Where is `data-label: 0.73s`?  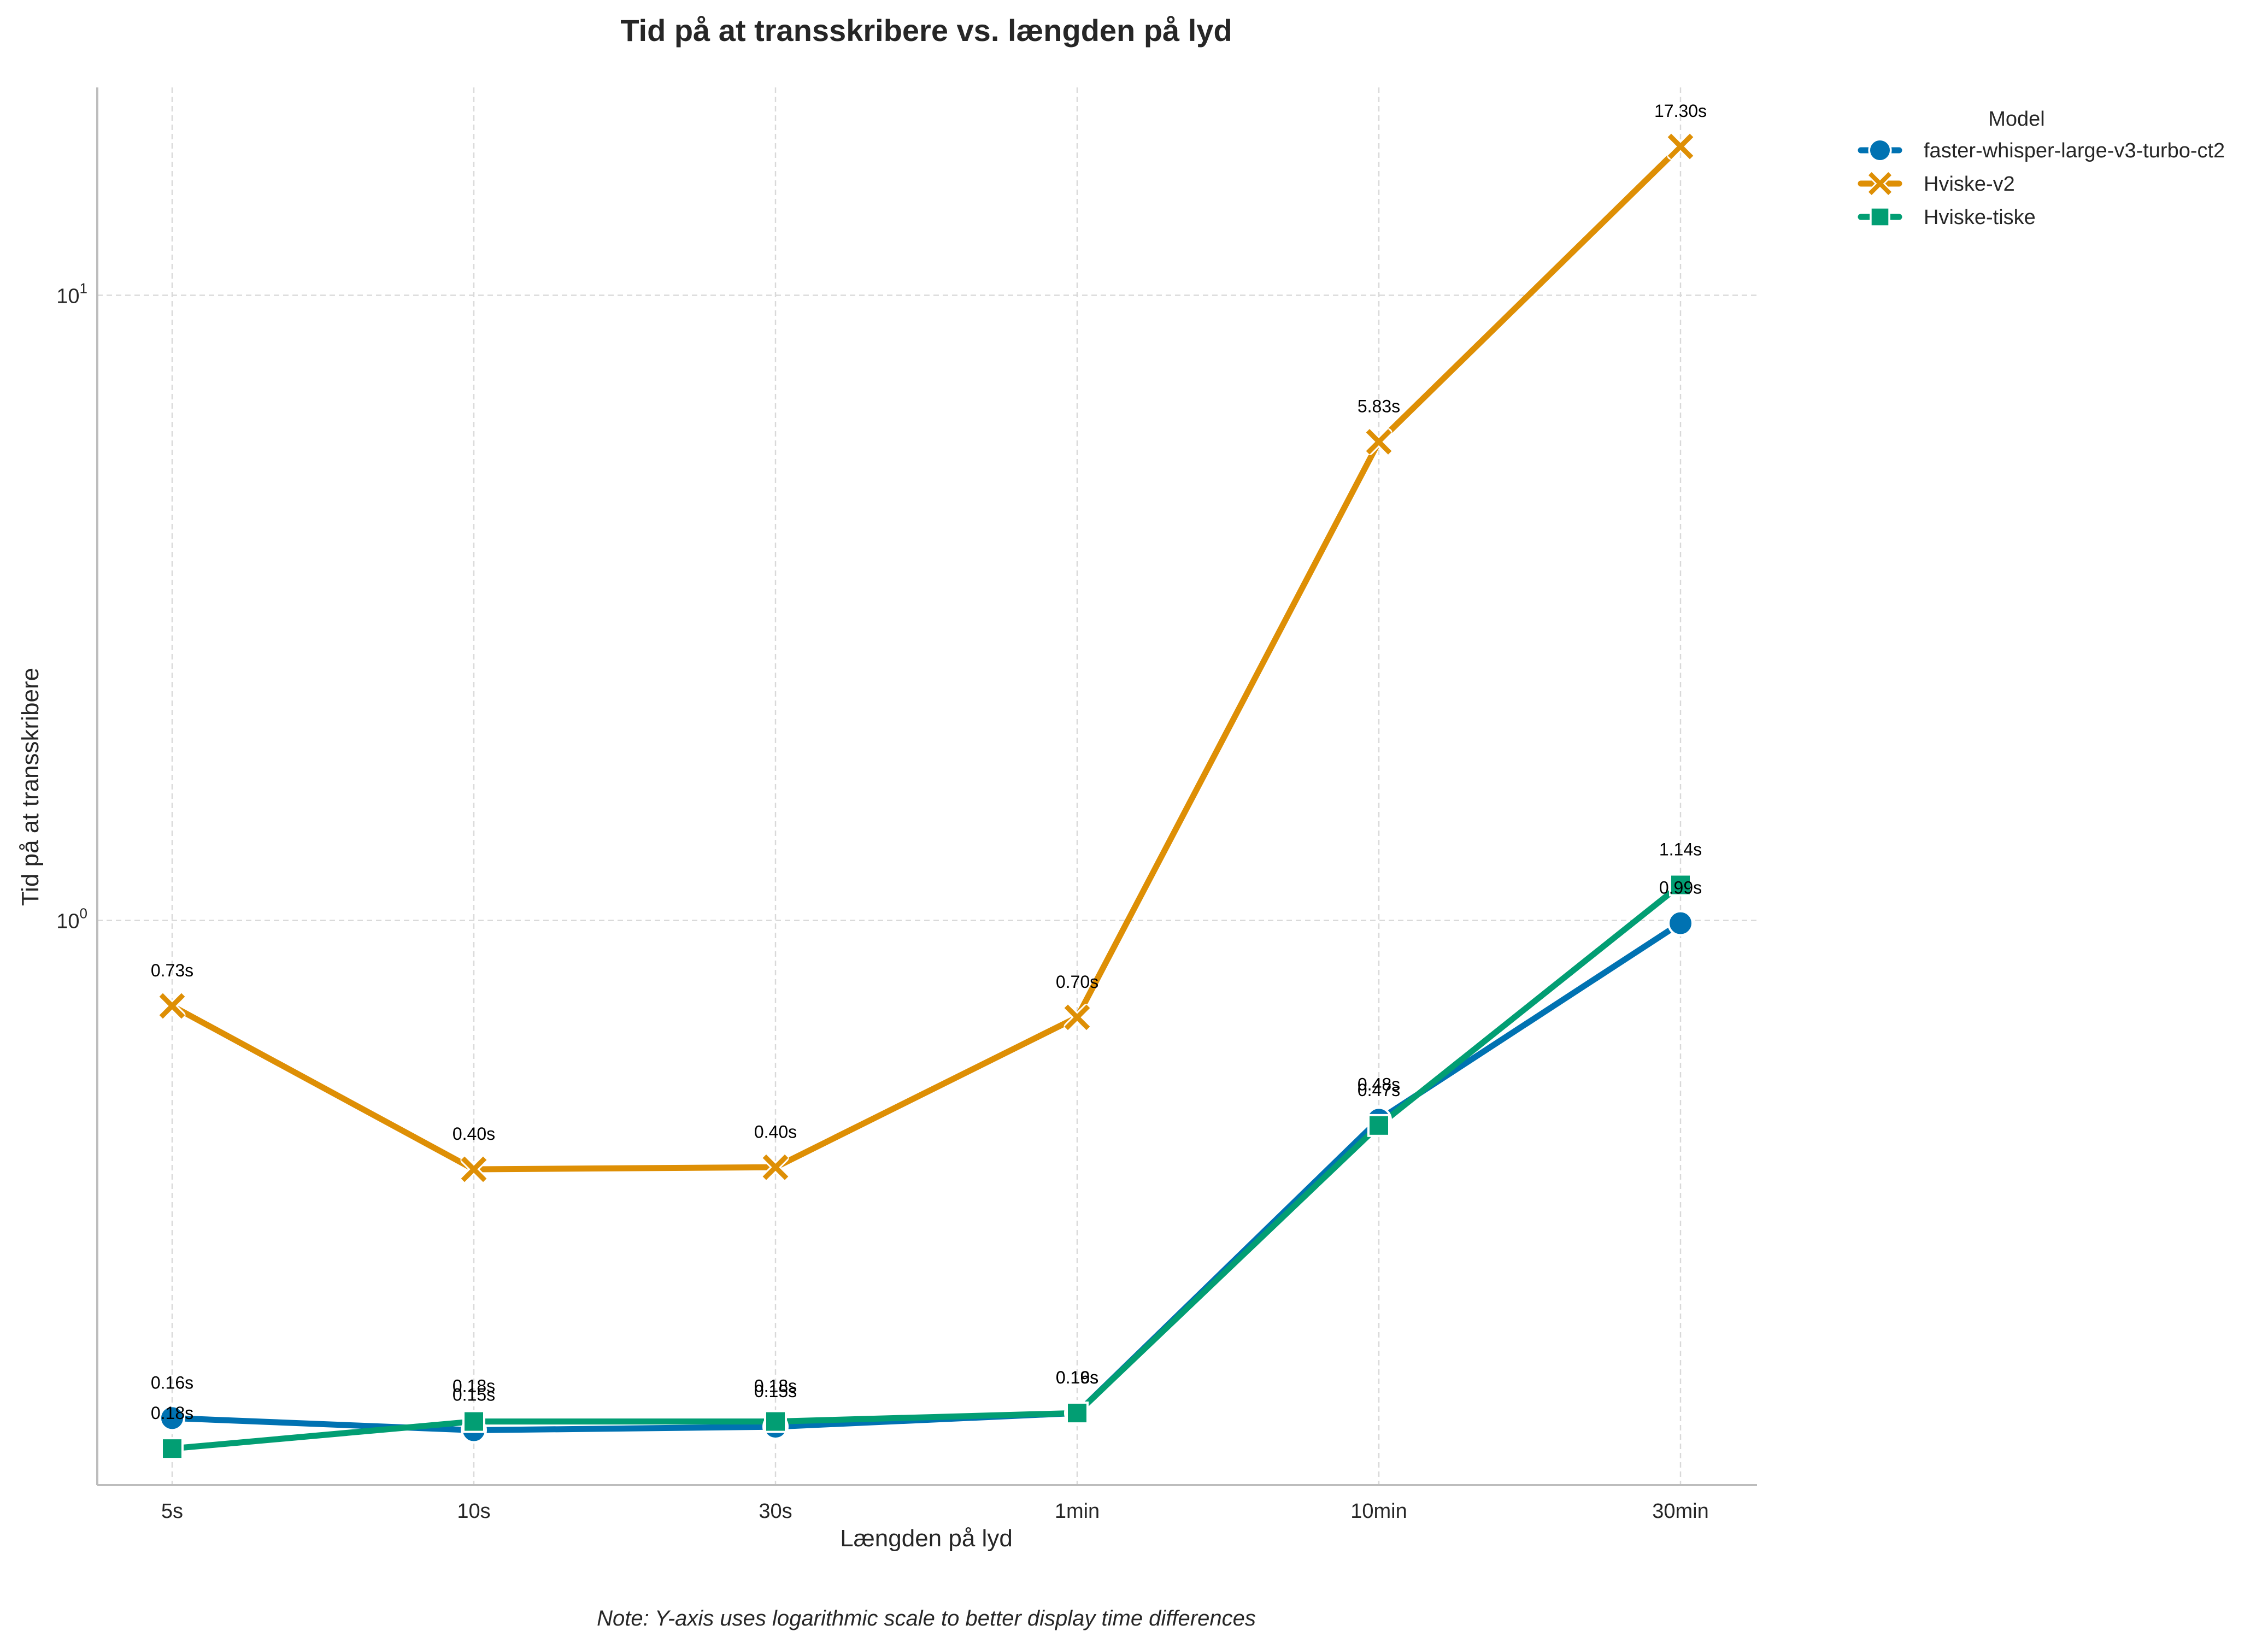 data-label: 0.73s is located at coordinates (172, 970).